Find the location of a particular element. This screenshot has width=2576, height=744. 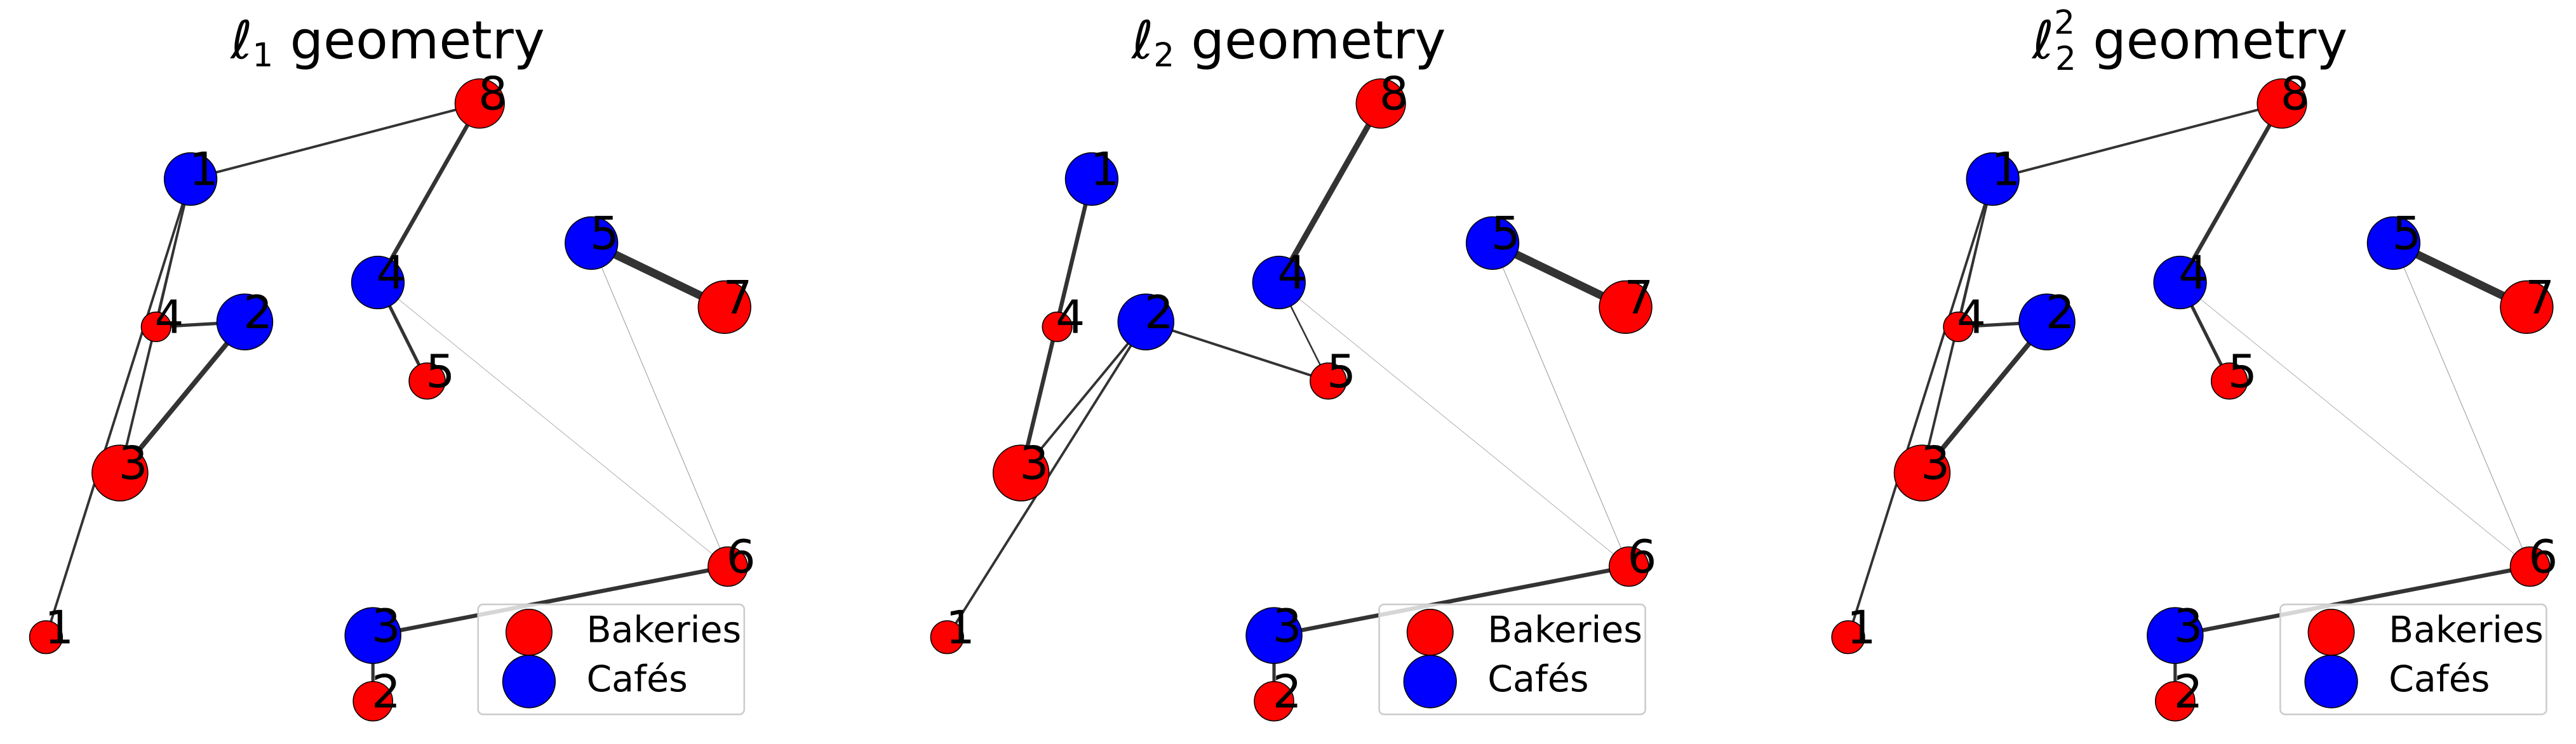

node-label: 7 is located at coordinates (2539, 297).